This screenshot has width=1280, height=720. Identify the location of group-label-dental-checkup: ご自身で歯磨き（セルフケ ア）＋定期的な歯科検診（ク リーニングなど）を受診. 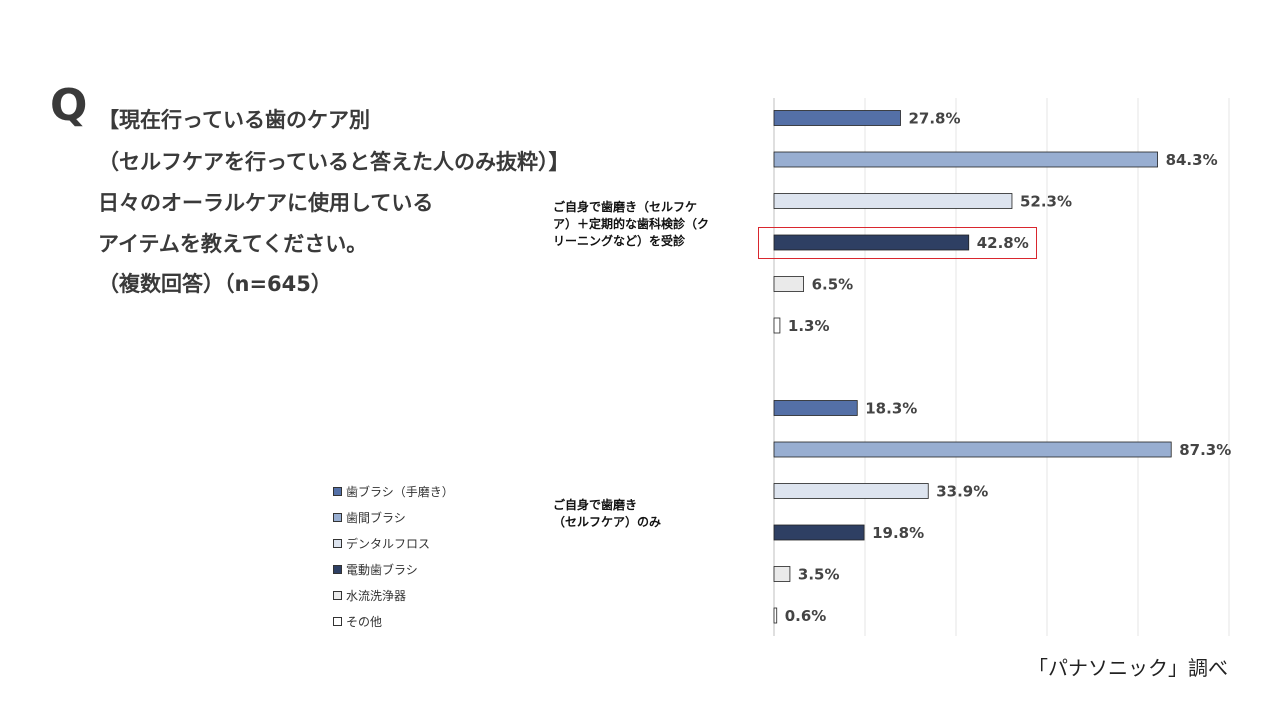
(653, 224).